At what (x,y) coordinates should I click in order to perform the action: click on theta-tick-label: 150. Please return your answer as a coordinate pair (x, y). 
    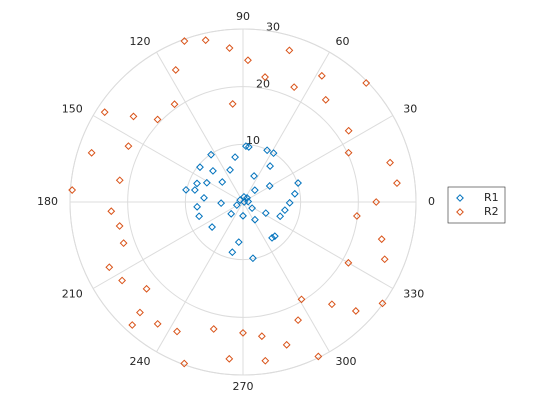
    Looking at the image, I should click on (72, 109).